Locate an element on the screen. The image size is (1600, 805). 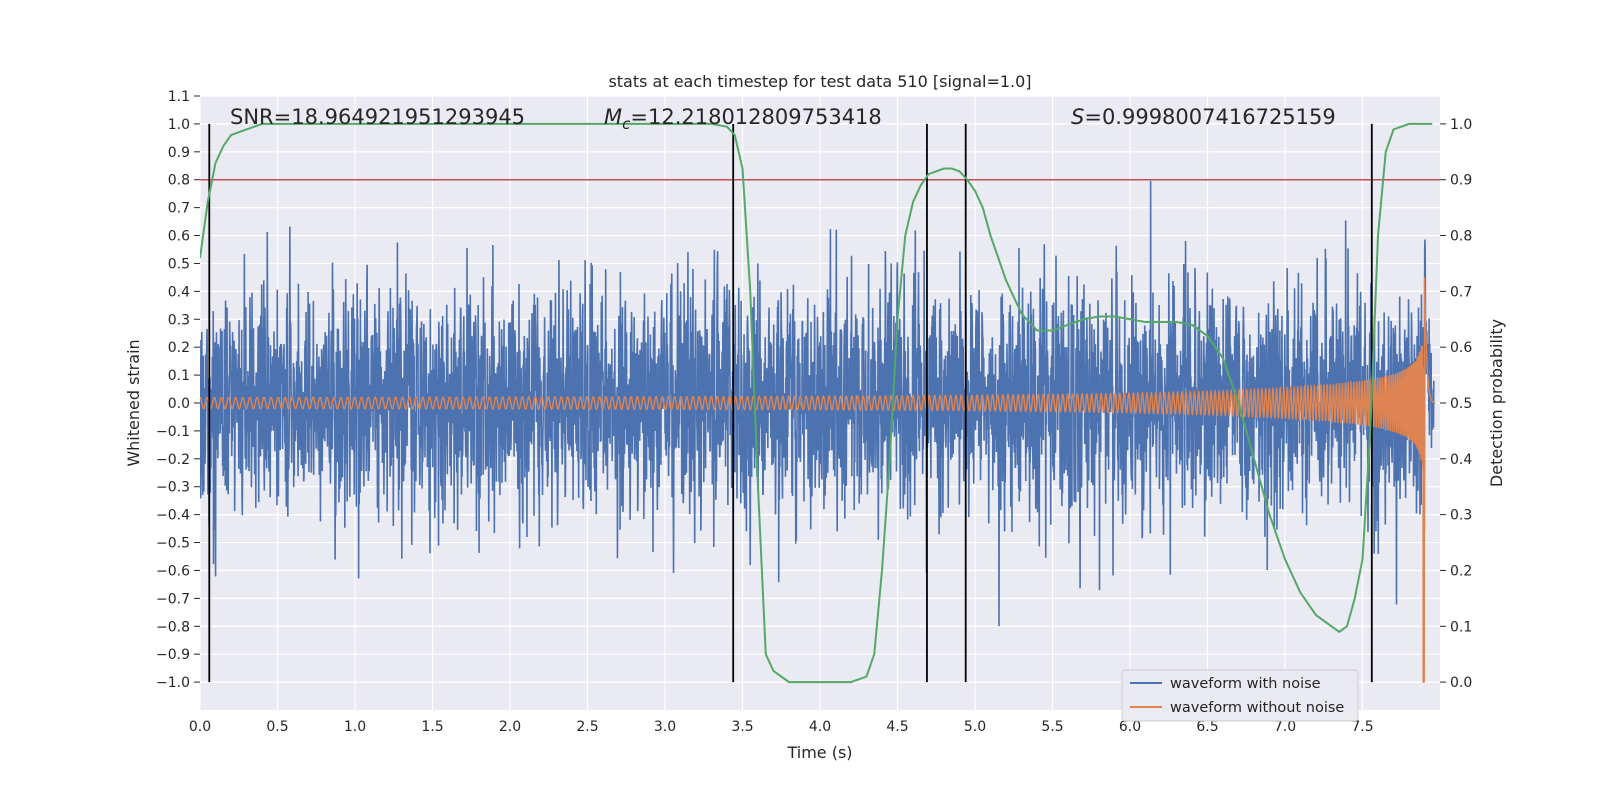
y-right-tick-label-7: 0.3 is located at coordinates (1461, 516).